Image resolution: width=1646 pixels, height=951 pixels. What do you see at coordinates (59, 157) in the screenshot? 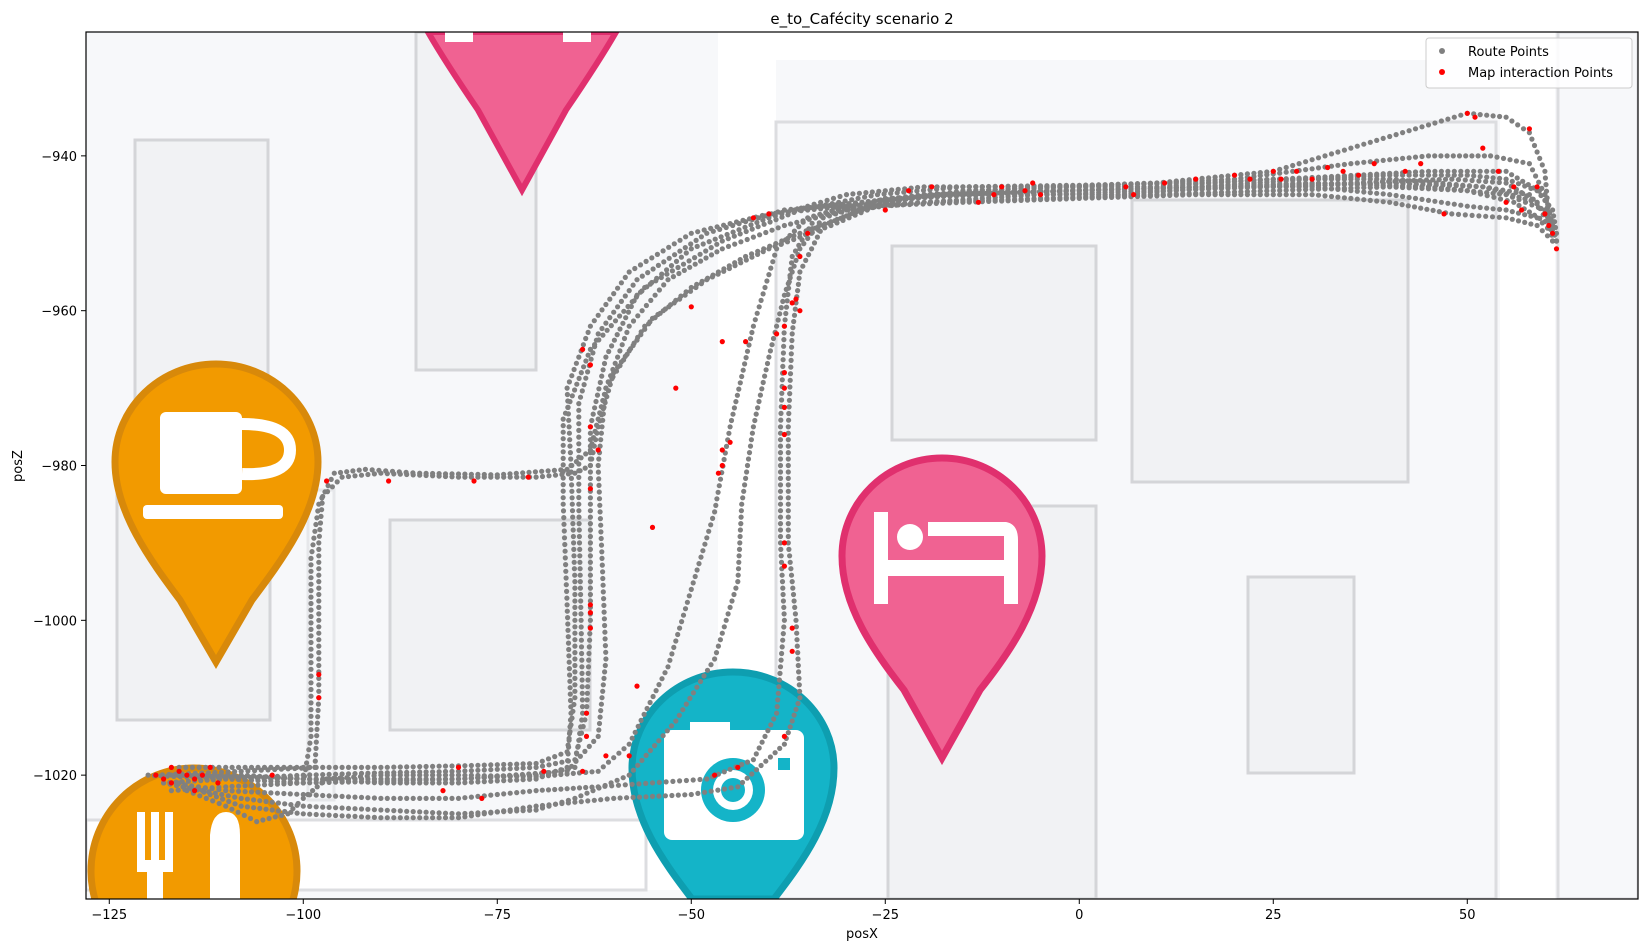
I see `y-tick-label: −940` at bounding box center [59, 157].